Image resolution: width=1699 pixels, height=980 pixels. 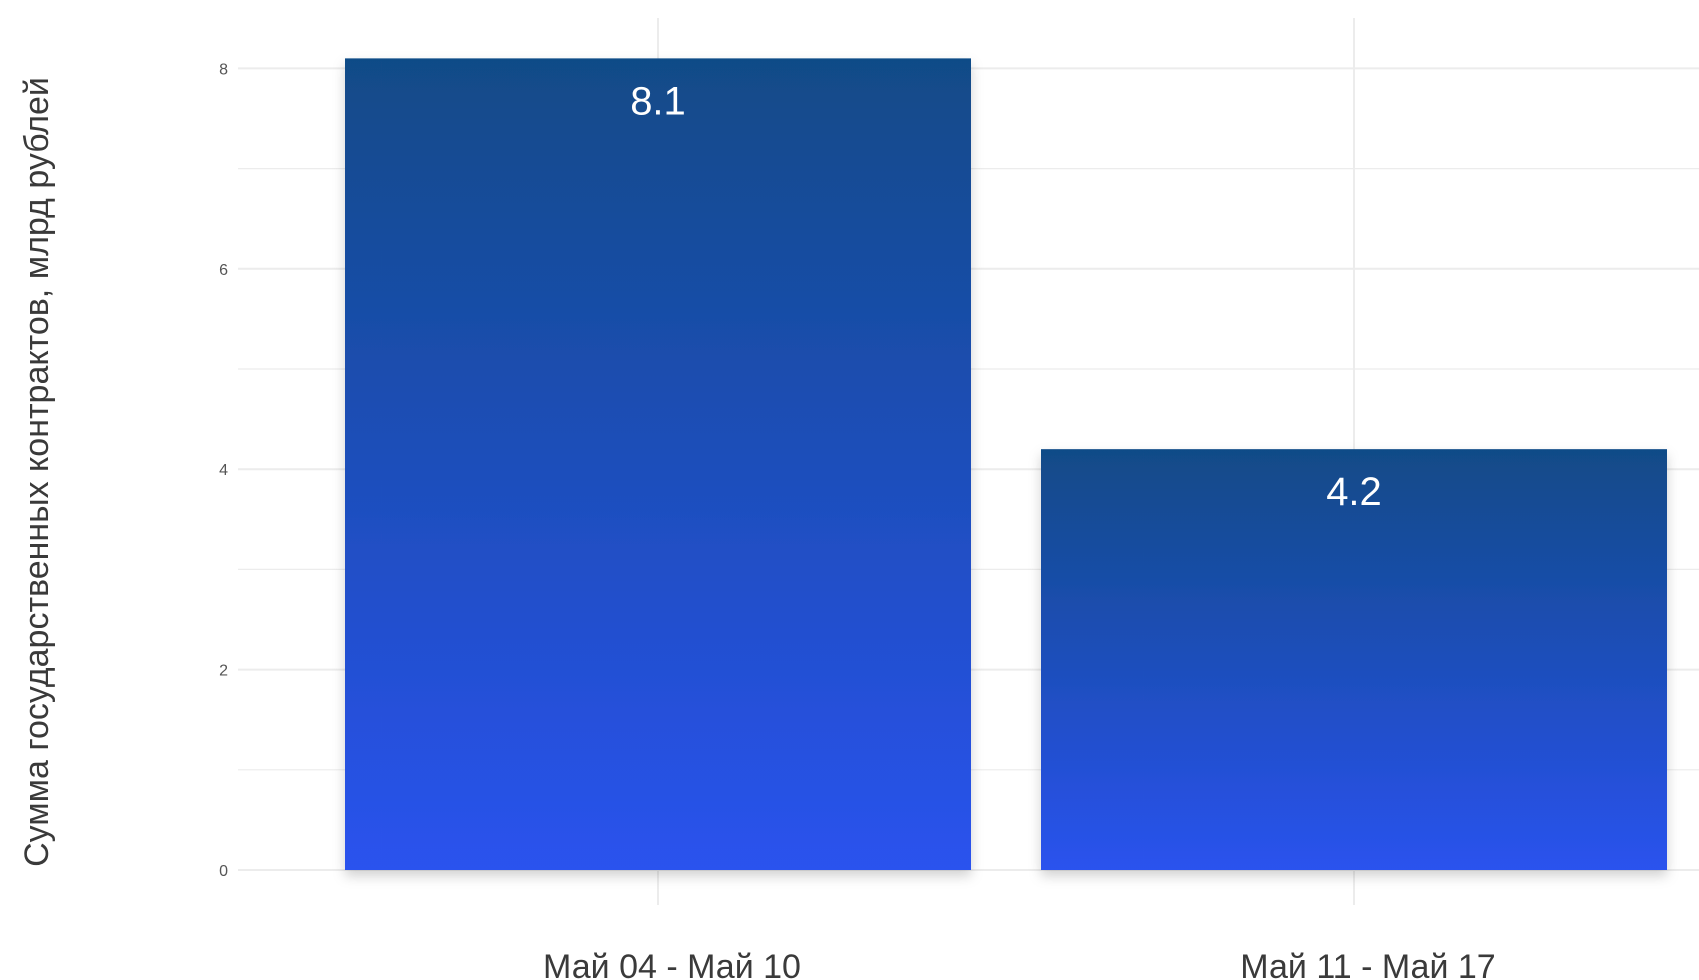 I want to click on bar-data-label: 8.1, so click(x=658, y=101).